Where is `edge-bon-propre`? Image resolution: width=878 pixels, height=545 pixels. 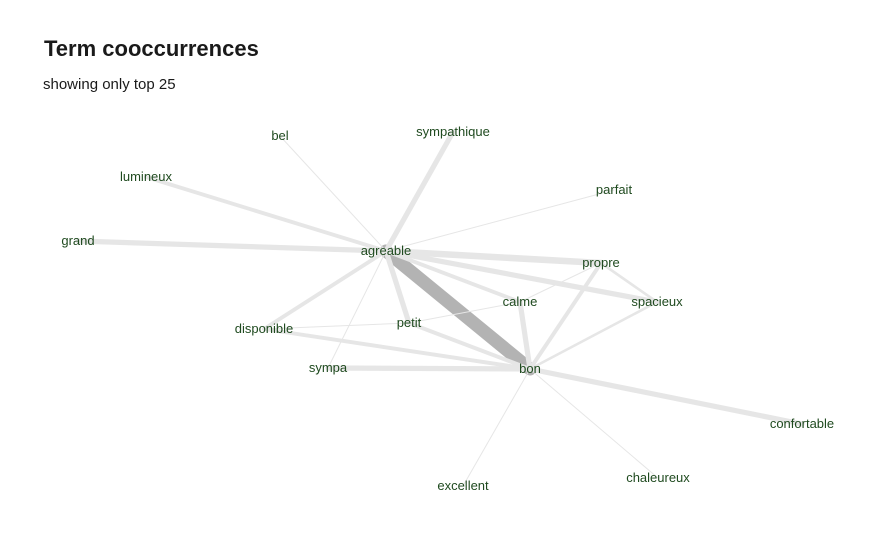 edge-bon-propre is located at coordinates (565, 316).